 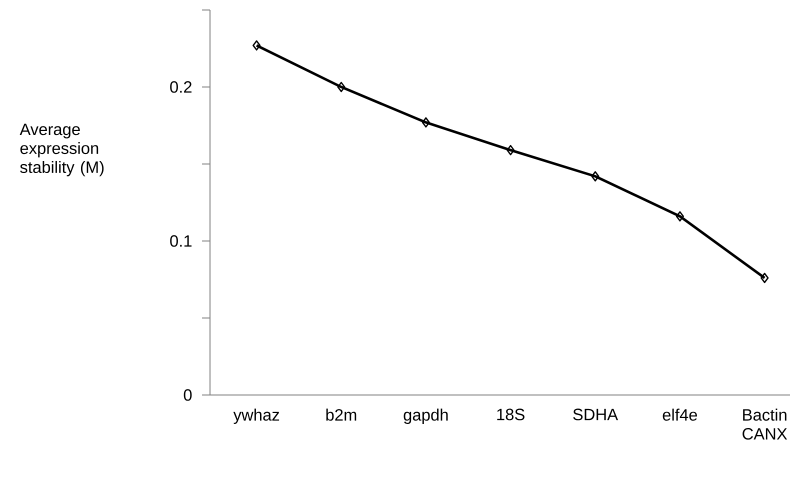 What do you see at coordinates (426, 416) in the screenshot?
I see `x-tick-label: gapdh` at bounding box center [426, 416].